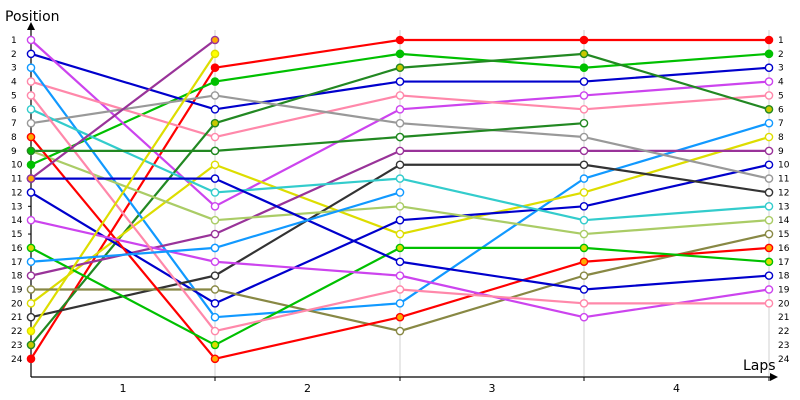 The width and height of the screenshot is (800, 400). Describe the element at coordinates (774, 377) in the screenshot. I see `x-axis-arrow` at that location.